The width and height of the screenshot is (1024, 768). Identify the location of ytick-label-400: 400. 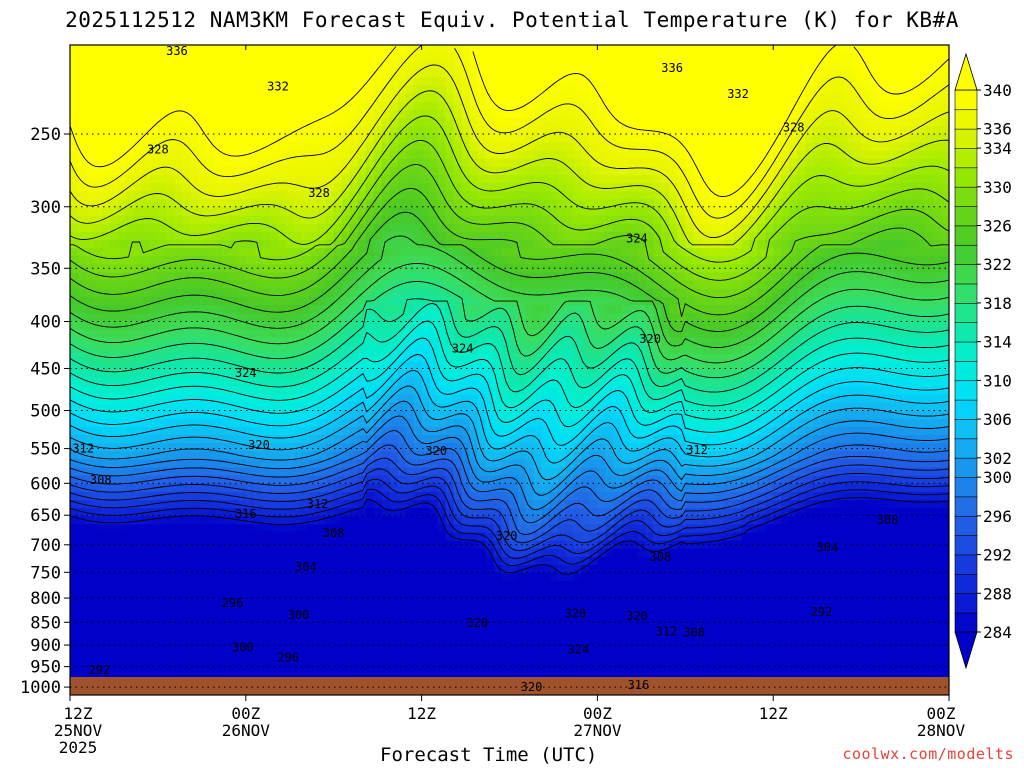
(45, 323).